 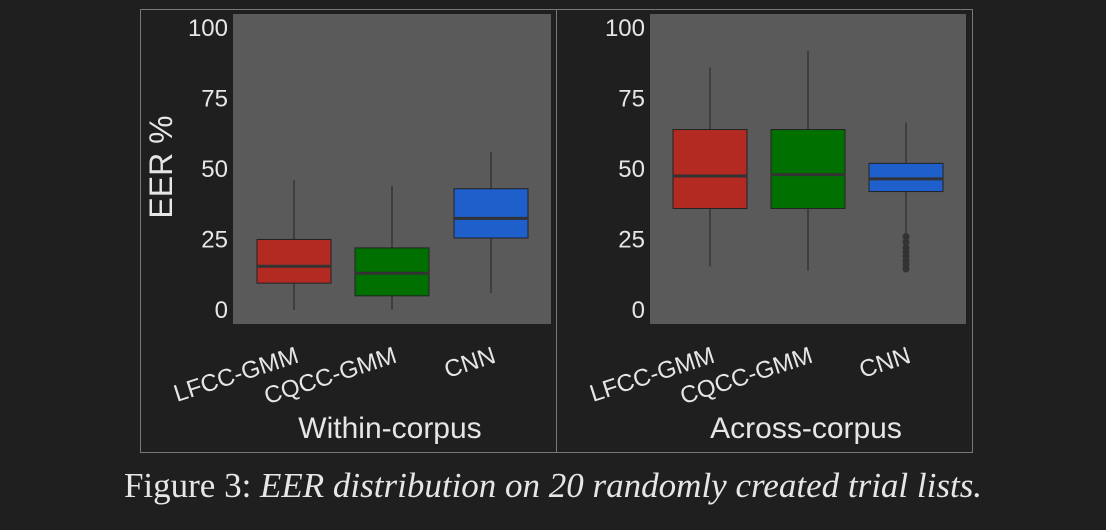 I want to click on x-axis-title: Across-corpus, so click(x=806, y=428).